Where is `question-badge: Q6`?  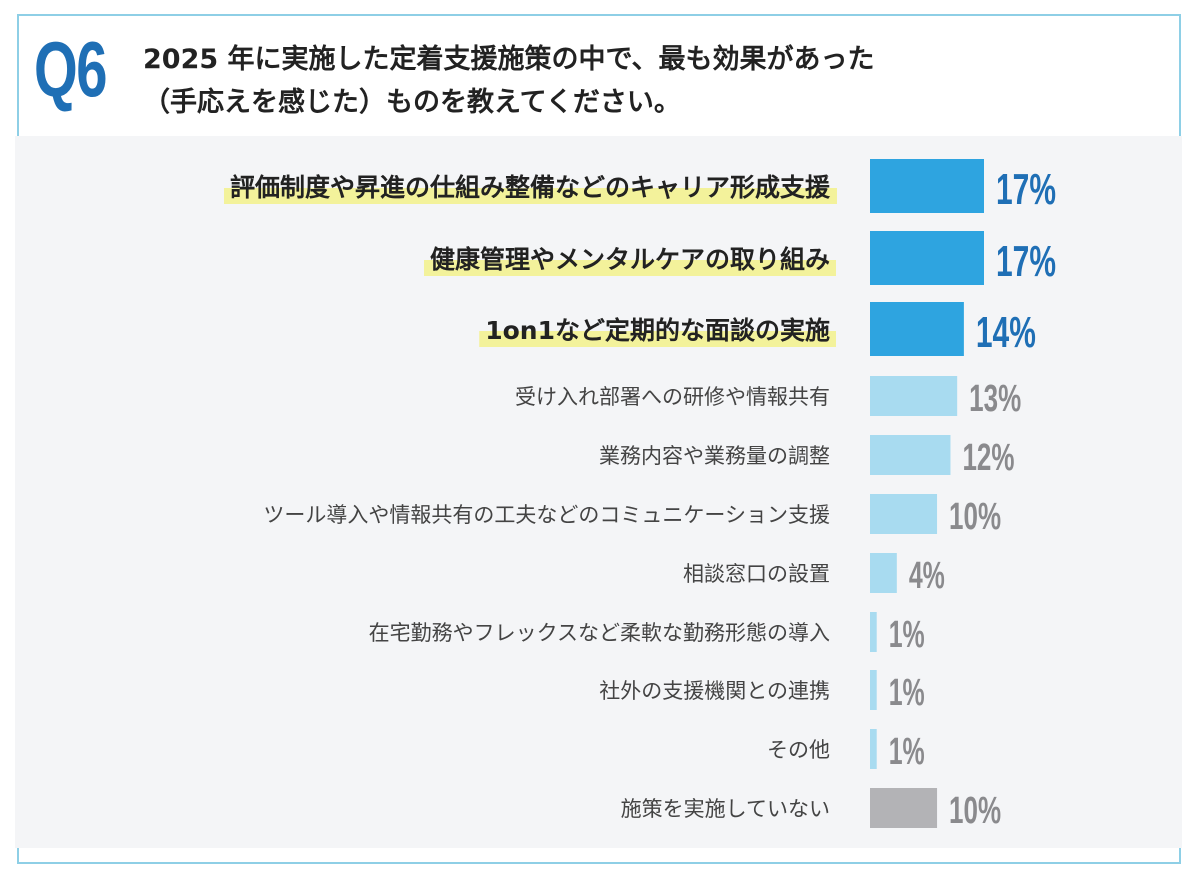 question-badge: Q6 is located at coordinates (70, 69).